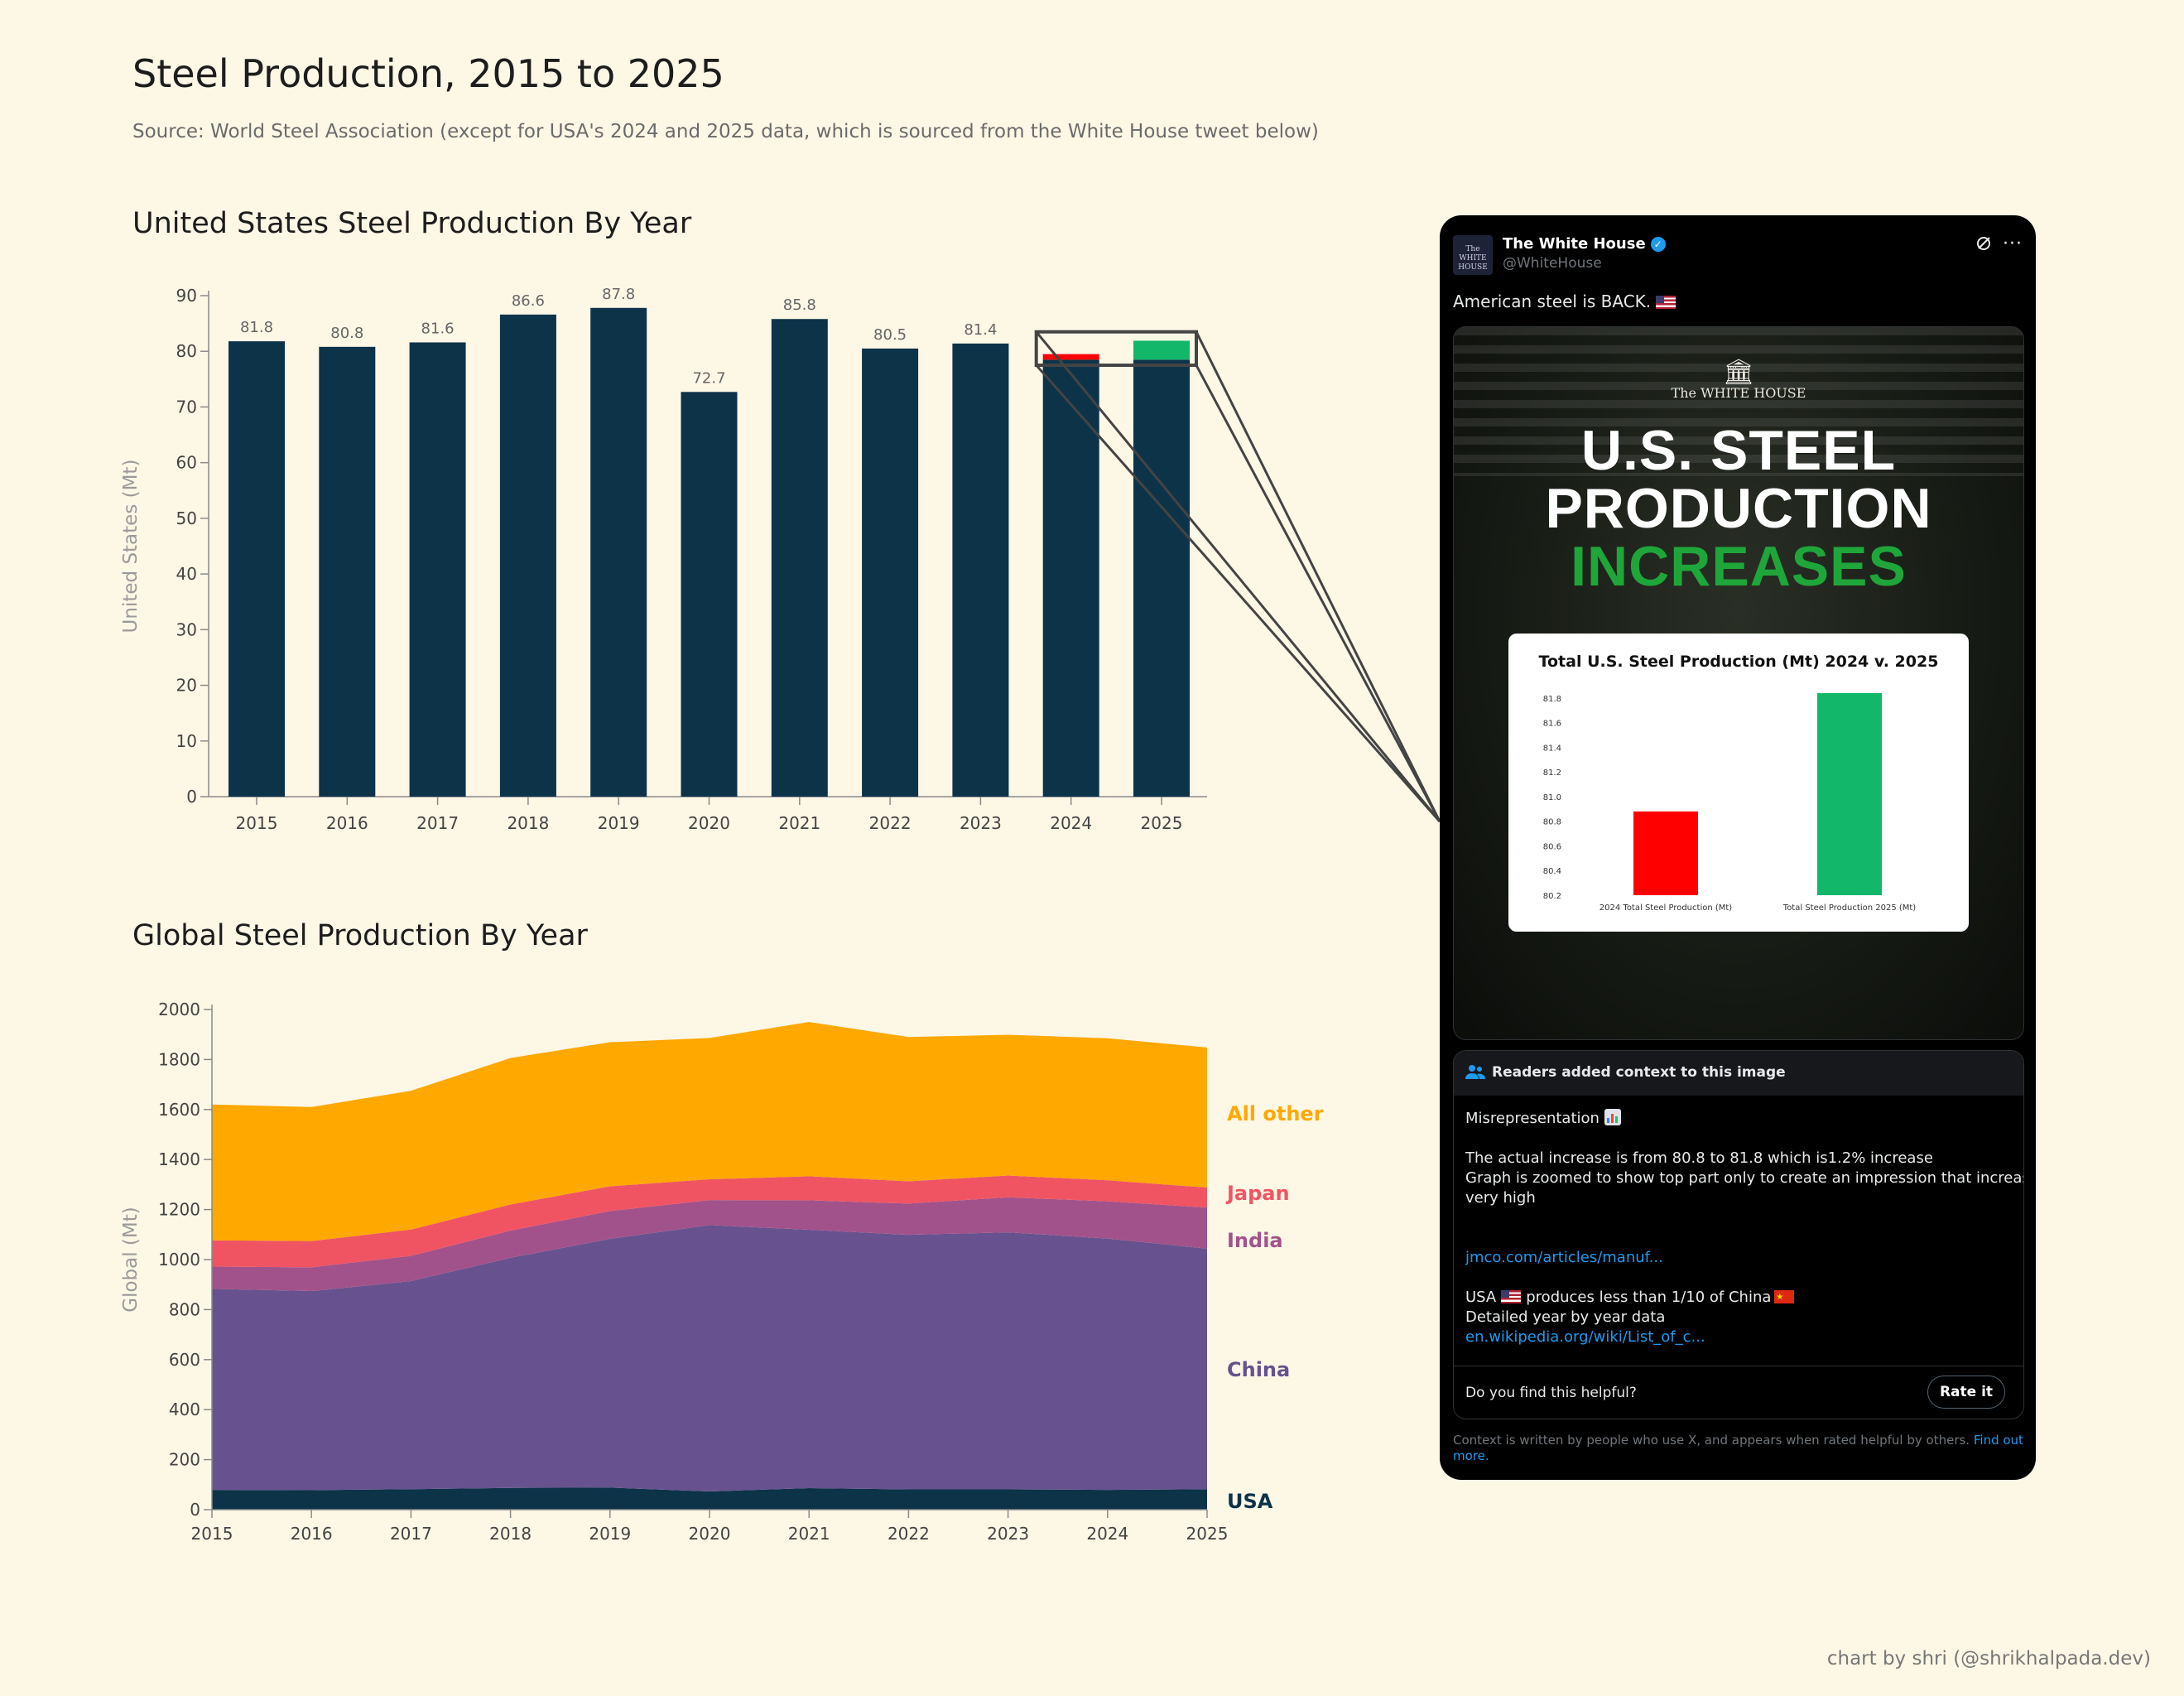 This screenshot has height=1696, width=2184. Describe the element at coordinates (1475, 1072) in the screenshot. I see `people-icon` at that location.